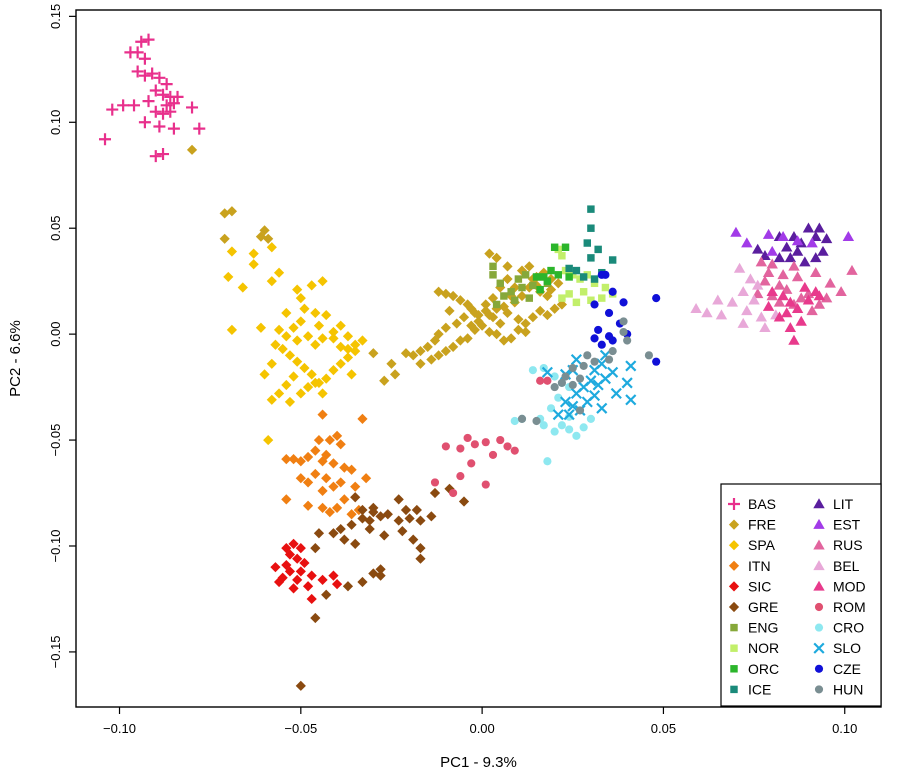 This screenshot has height=776, width=900. I want to click on series-bas, so click(152, 98).